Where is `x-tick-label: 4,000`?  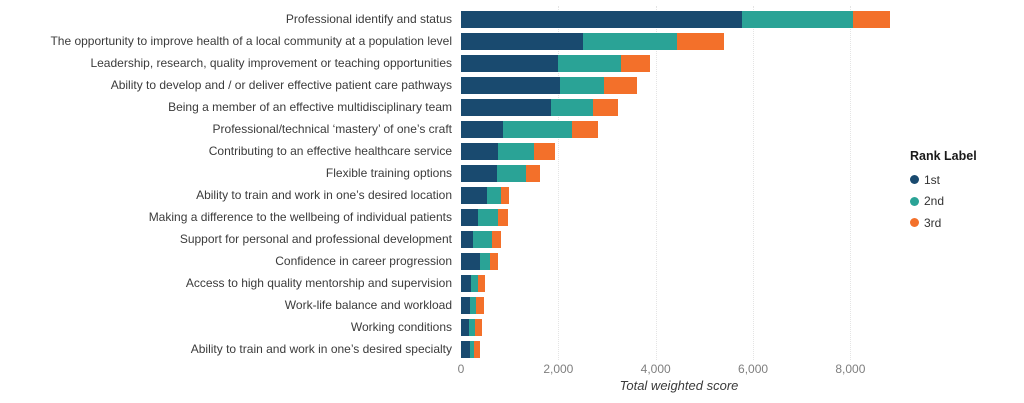
x-tick-label: 4,000 is located at coordinates (655, 369).